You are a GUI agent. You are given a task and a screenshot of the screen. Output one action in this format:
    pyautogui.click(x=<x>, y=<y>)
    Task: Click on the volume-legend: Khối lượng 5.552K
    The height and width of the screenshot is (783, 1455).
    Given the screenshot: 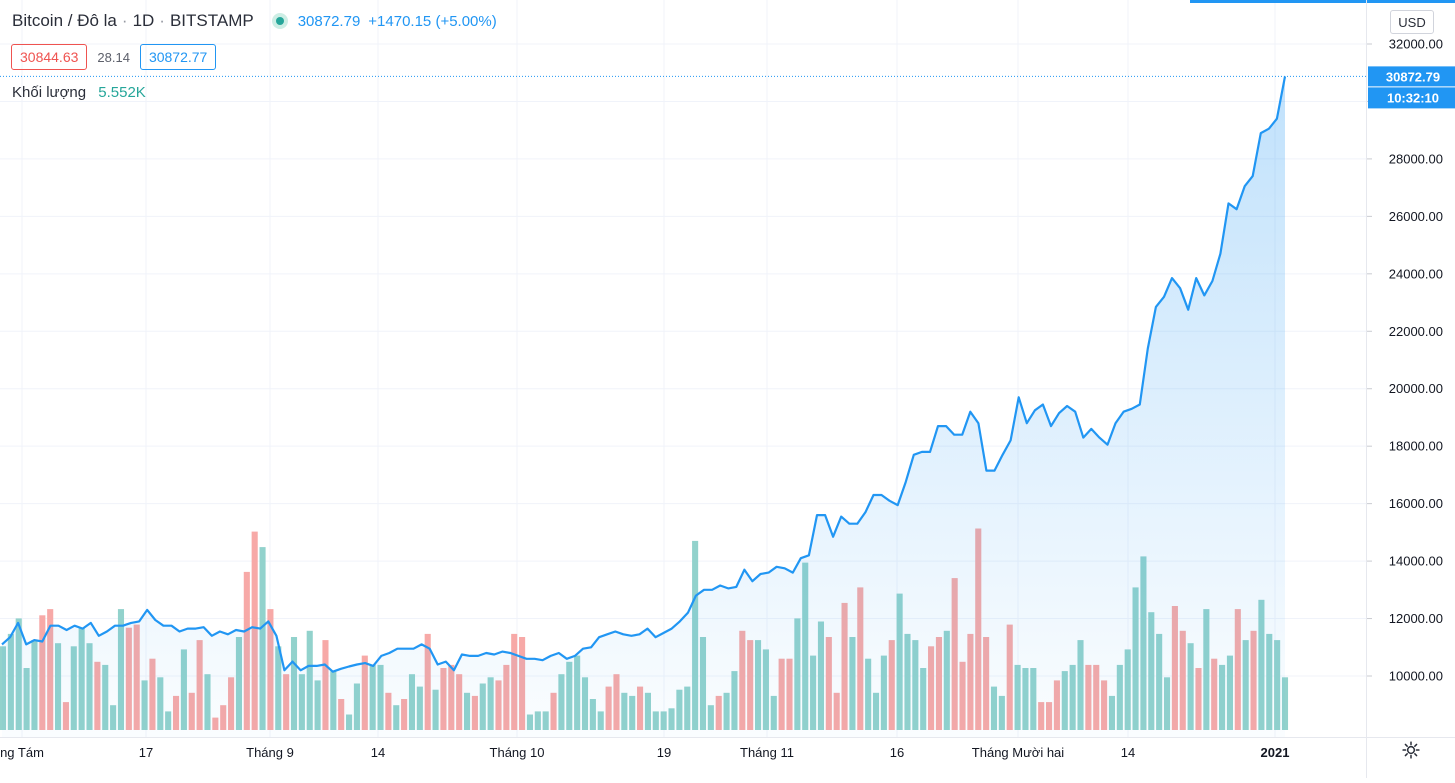 What is the action you would take?
    pyautogui.click(x=79, y=92)
    